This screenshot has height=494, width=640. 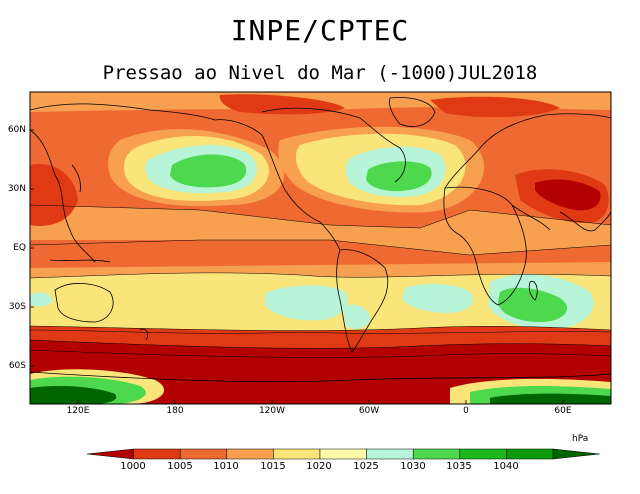 I want to click on low-1005-arctic-east, so click(x=495, y=107).